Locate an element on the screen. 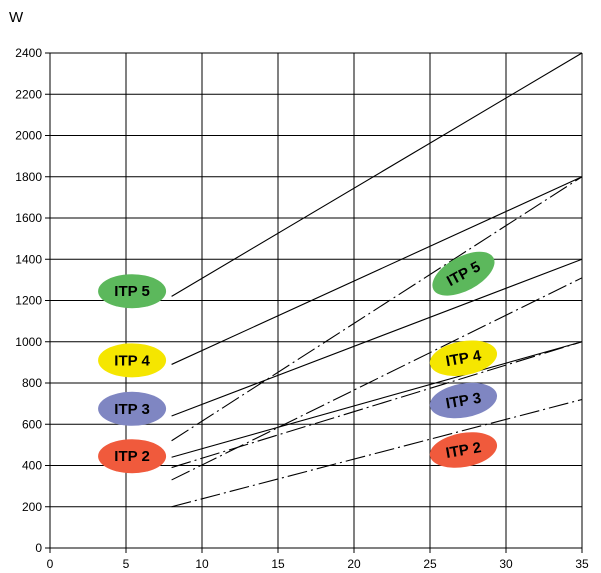 Image resolution: width=601 pixels, height=573 pixels. x-tick-label: 30 is located at coordinates (506, 564).